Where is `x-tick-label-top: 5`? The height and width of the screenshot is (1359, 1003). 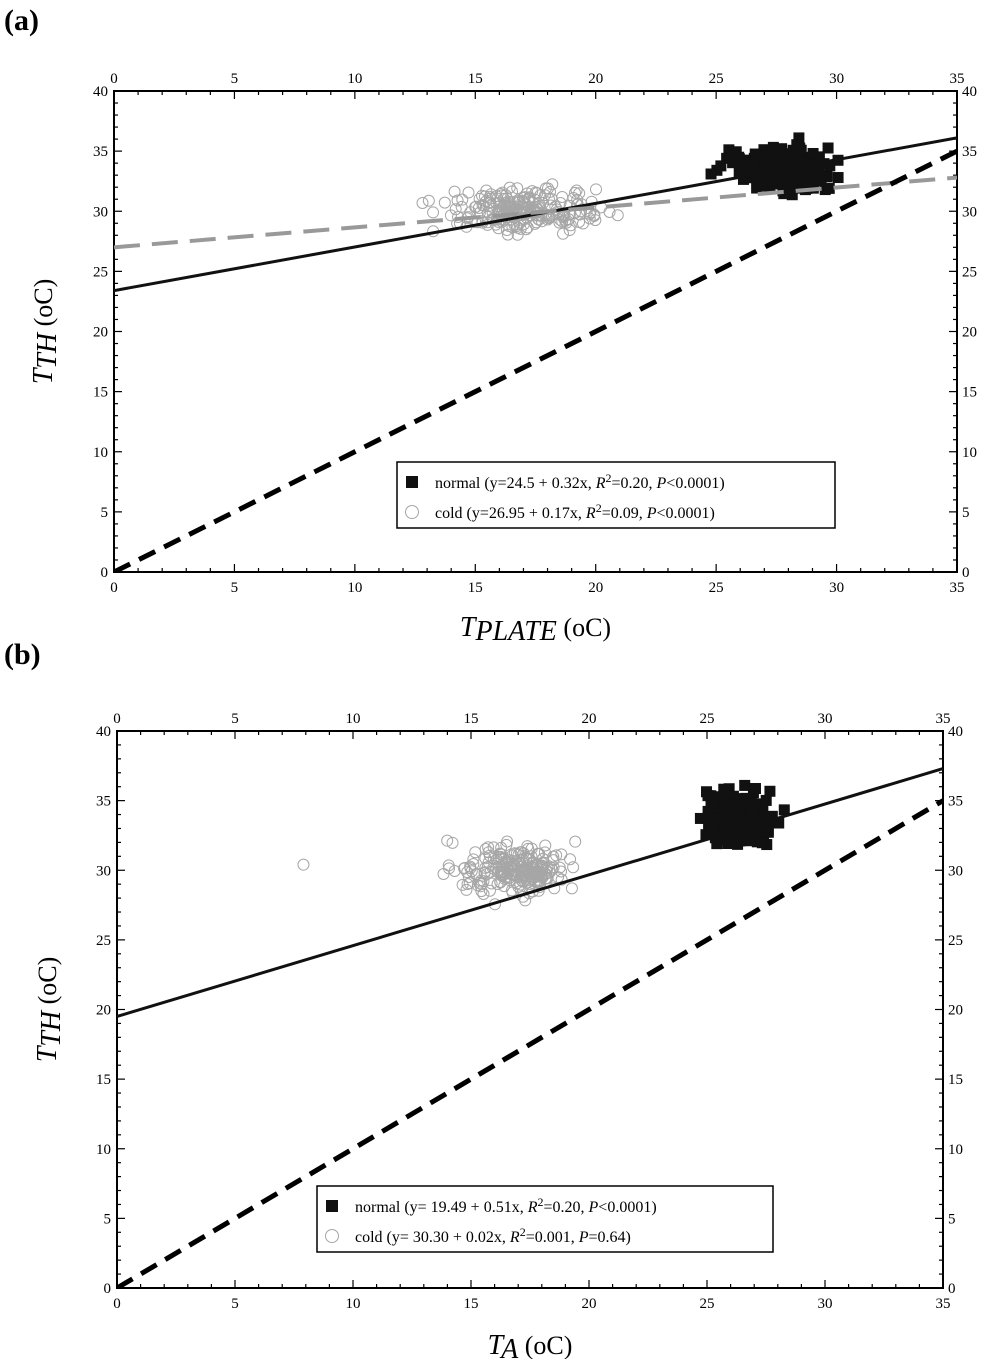 x-tick-label-top: 5 is located at coordinates (235, 719).